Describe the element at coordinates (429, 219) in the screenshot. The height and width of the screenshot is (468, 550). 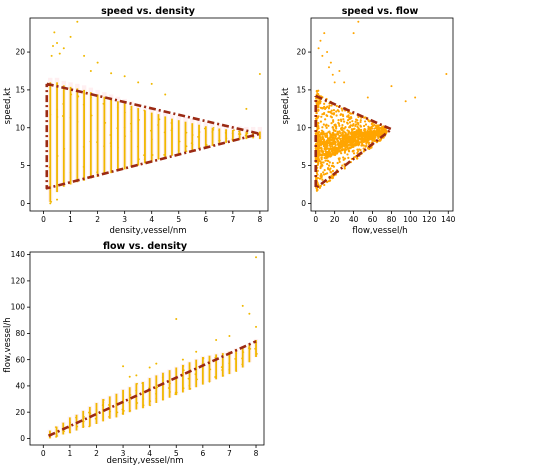
I see `x-tick-label: 120` at that location.